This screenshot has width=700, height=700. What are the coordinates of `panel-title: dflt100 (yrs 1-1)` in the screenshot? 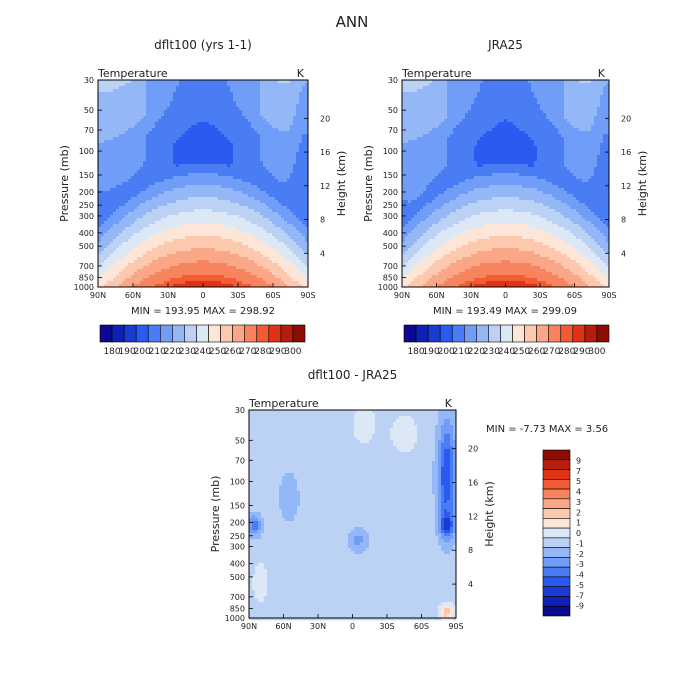 It's located at (203, 45).